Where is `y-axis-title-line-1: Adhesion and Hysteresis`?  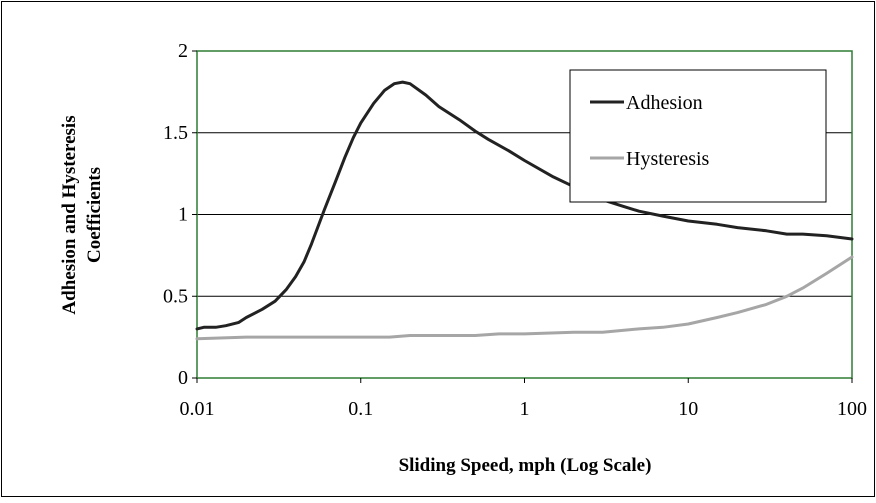
y-axis-title-line-1: Adhesion and Hysteresis is located at coordinates (69, 214).